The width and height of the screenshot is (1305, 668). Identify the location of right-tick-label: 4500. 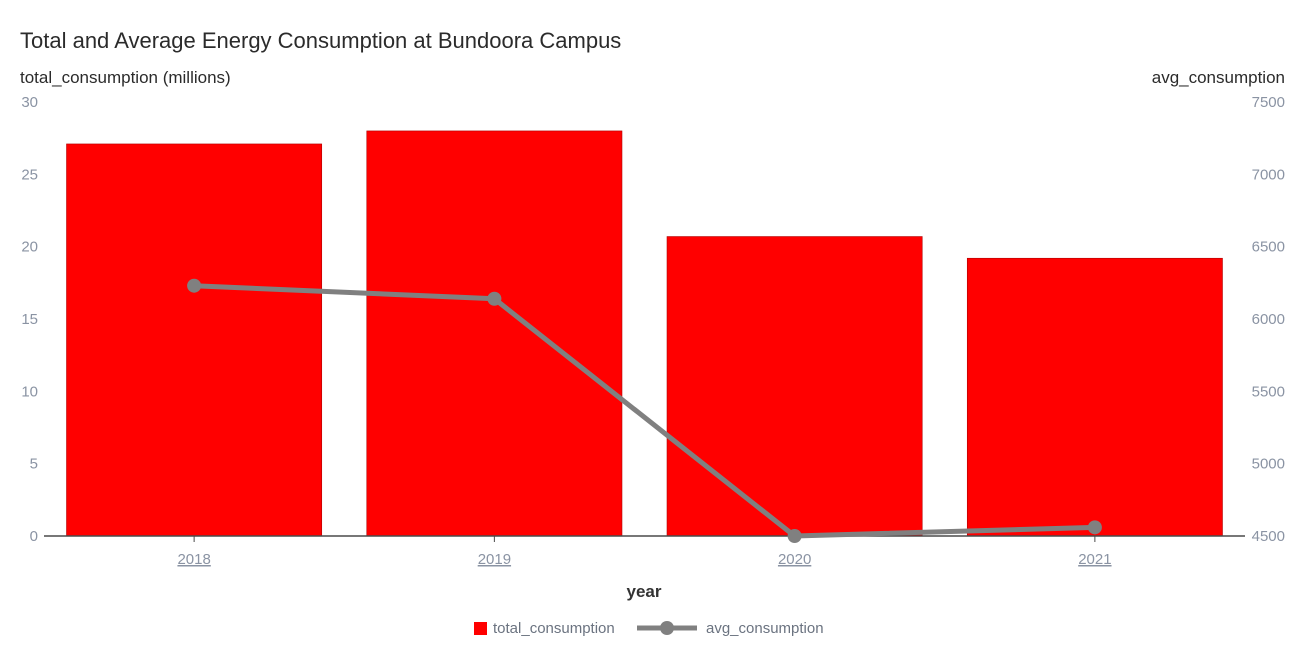
(1268, 536).